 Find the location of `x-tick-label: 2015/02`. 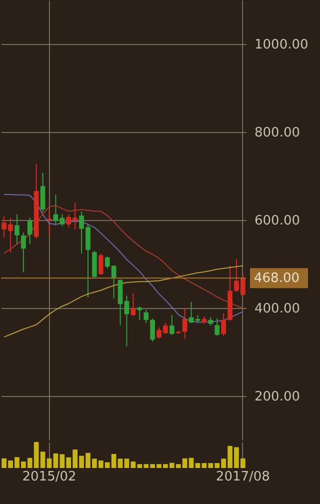

x-tick-label: 2015/02 is located at coordinates (49, 477).